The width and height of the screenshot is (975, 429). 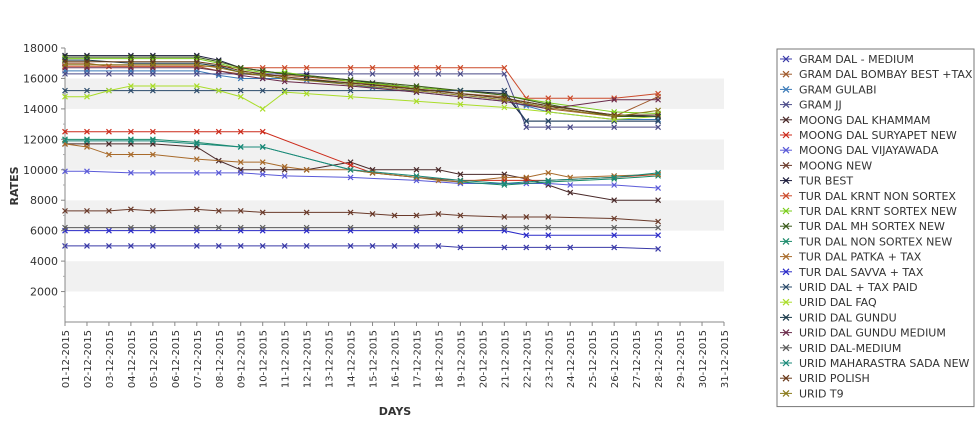 I want to click on legend-label: URID DAL GUNDU MEDIUM, so click(x=872, y=333).